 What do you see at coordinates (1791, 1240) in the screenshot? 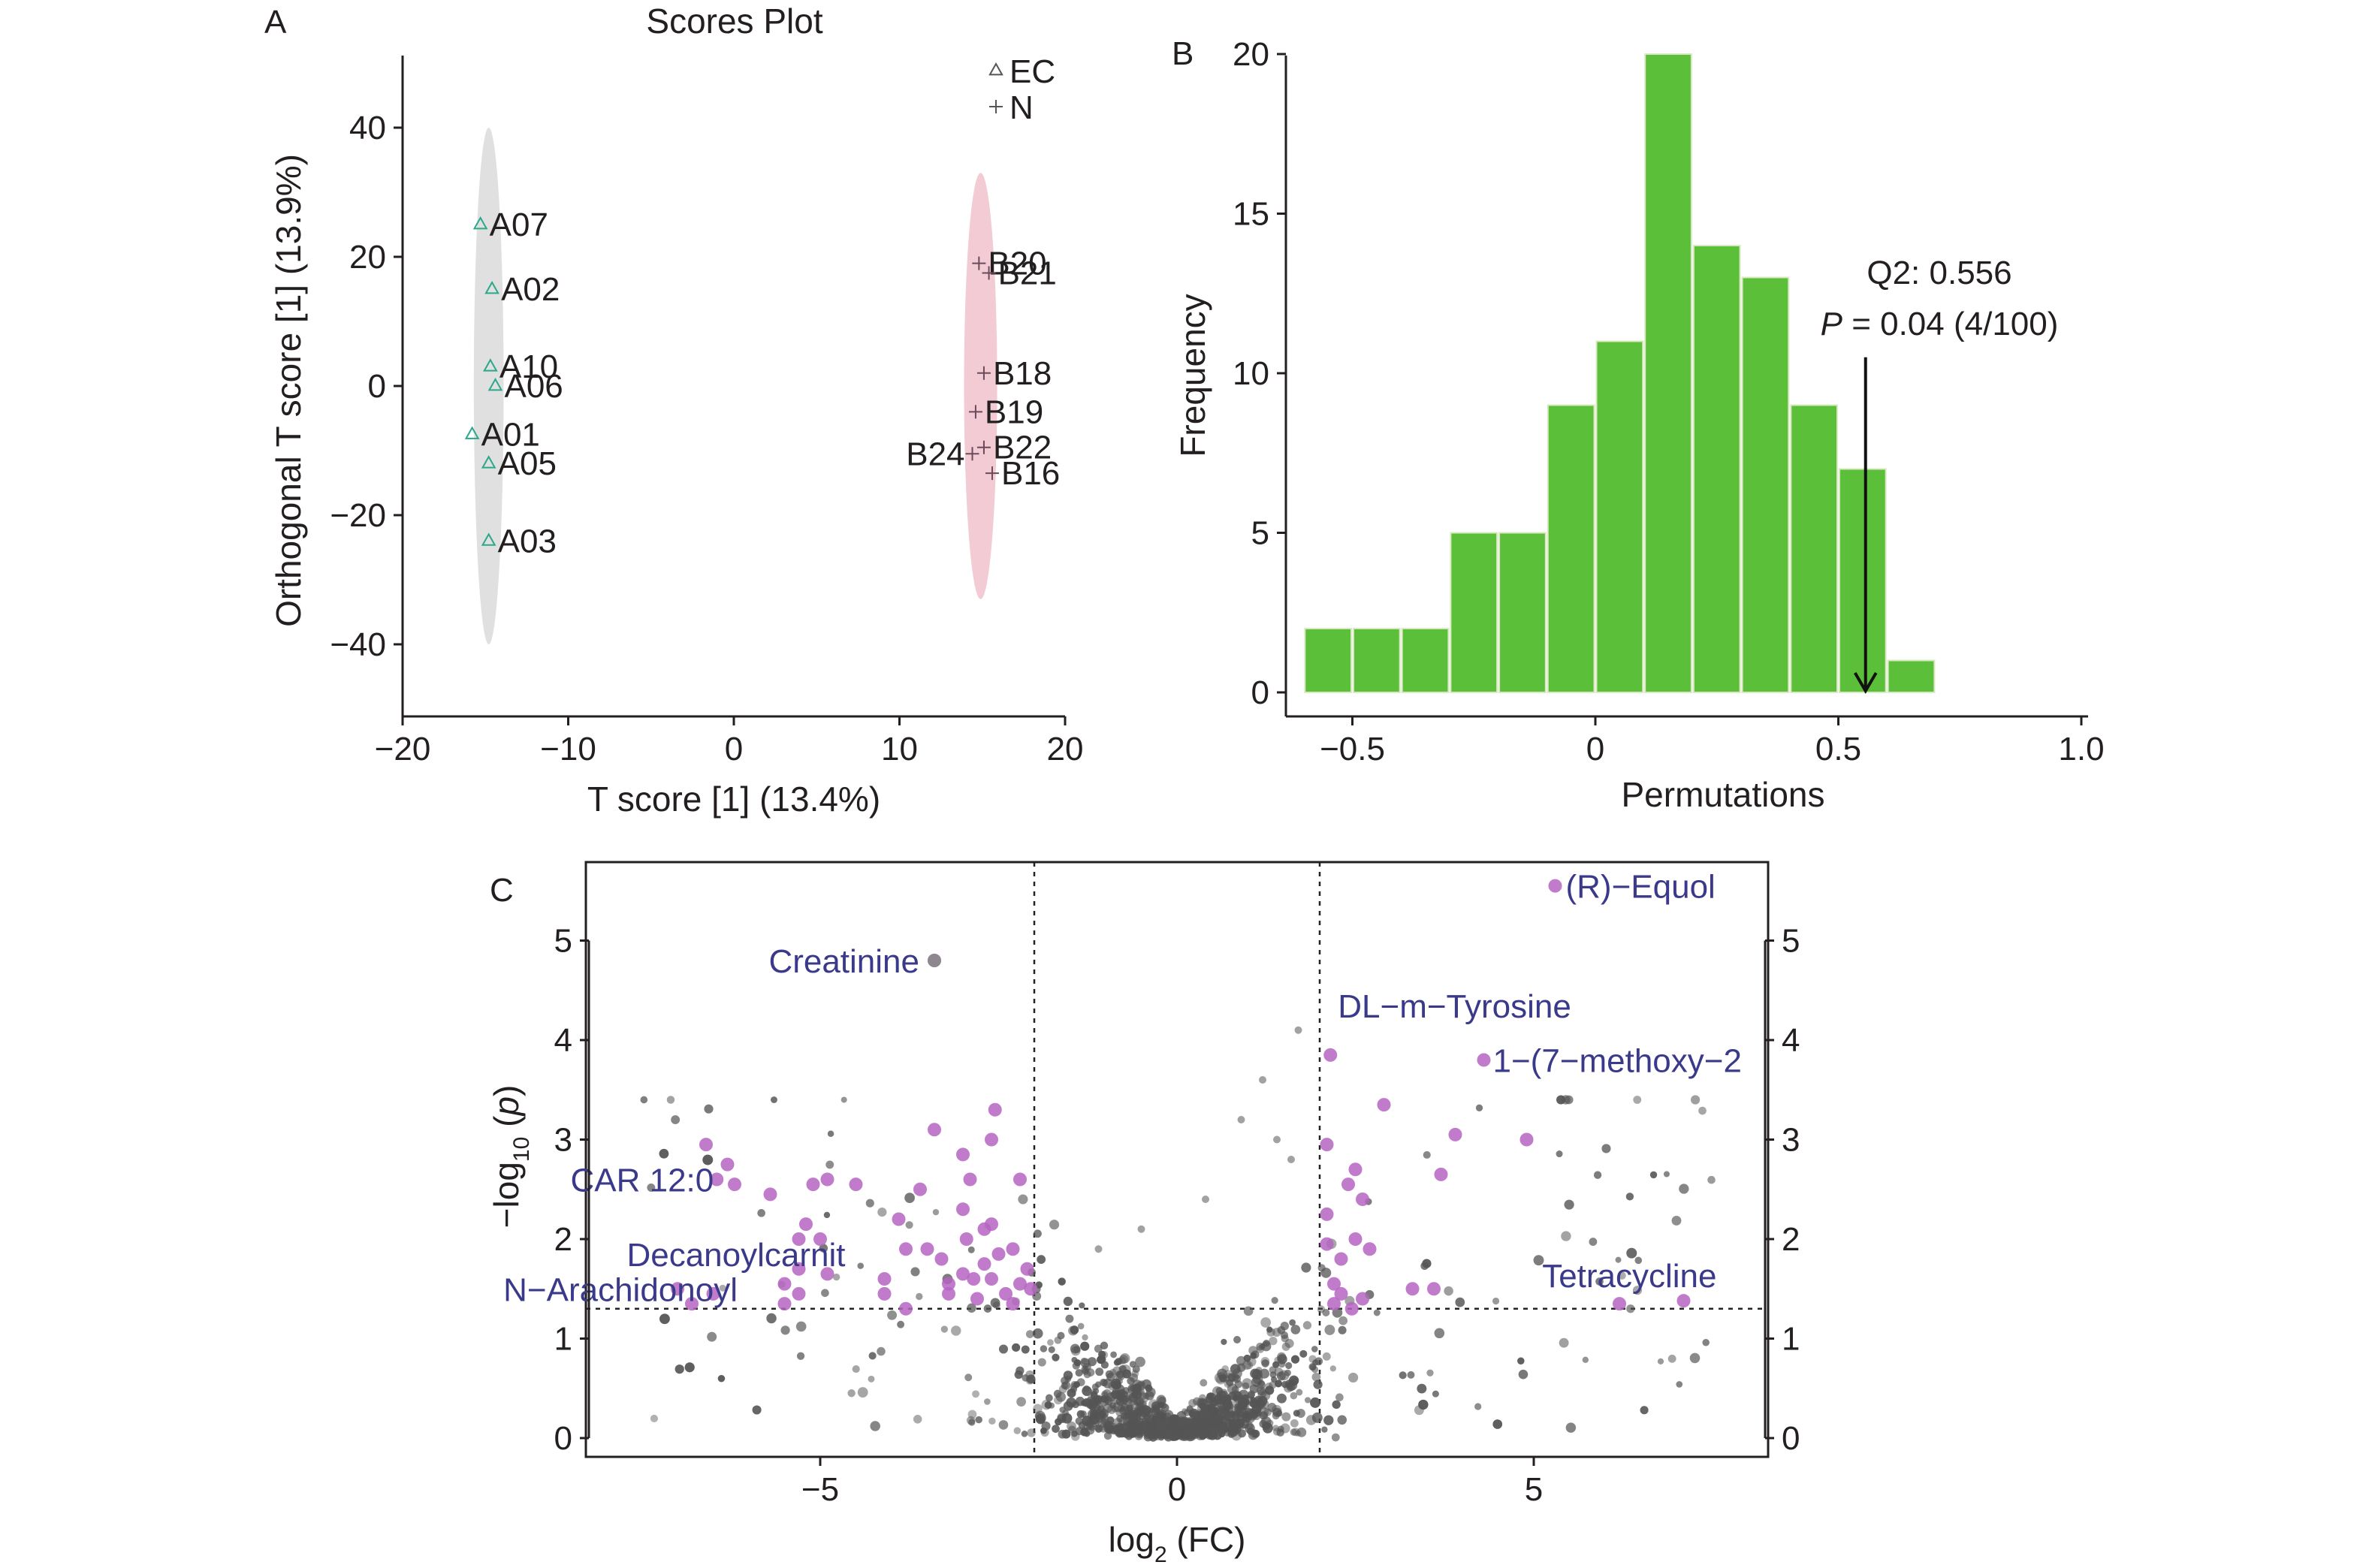
I see `right-y-tick-label: 2` at bounding box center [1791, 1240].